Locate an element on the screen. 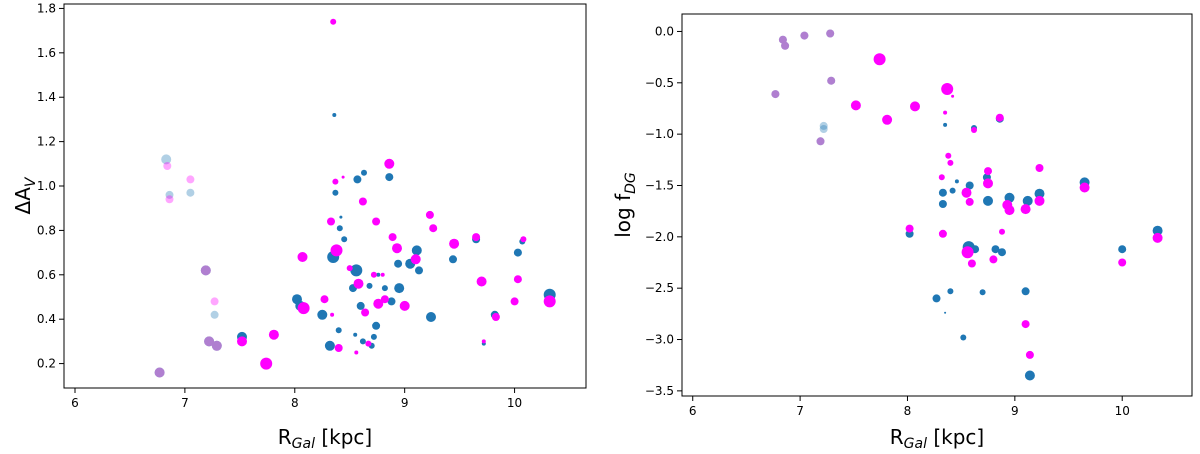 The width and height of the screenshot is (1200, 454). right-y-axis-label: log fDG is located at coordinates (625, 205).